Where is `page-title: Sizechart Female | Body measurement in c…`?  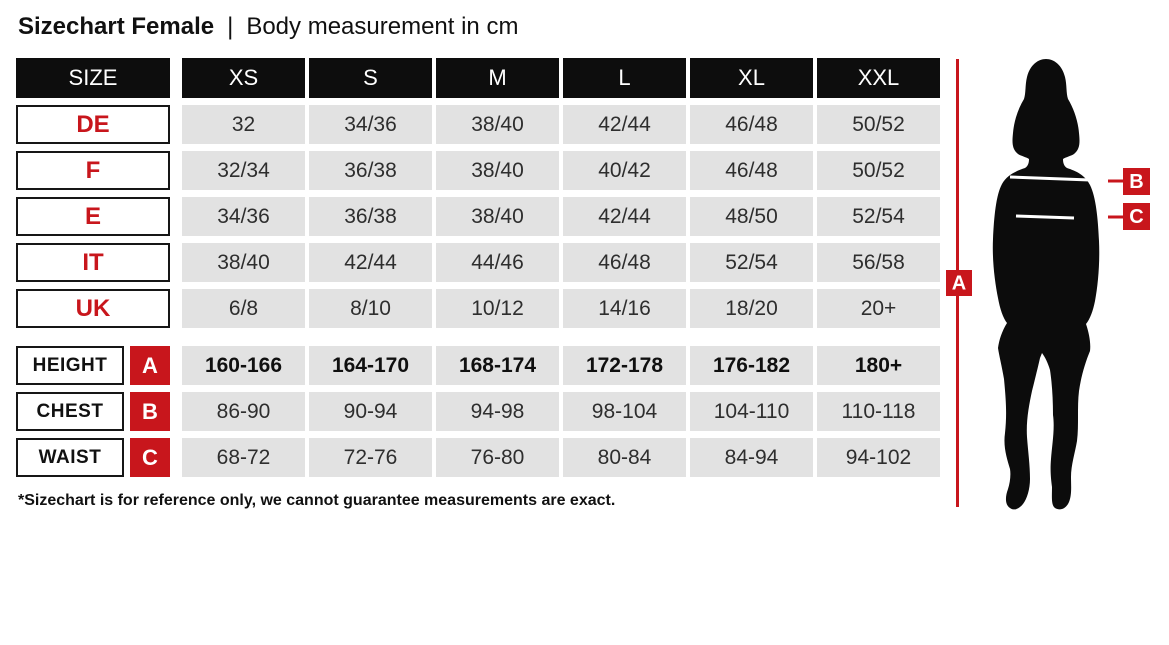 page-title: Sizechart Female | Body measurement in c… is located at coordinates (268, 26).